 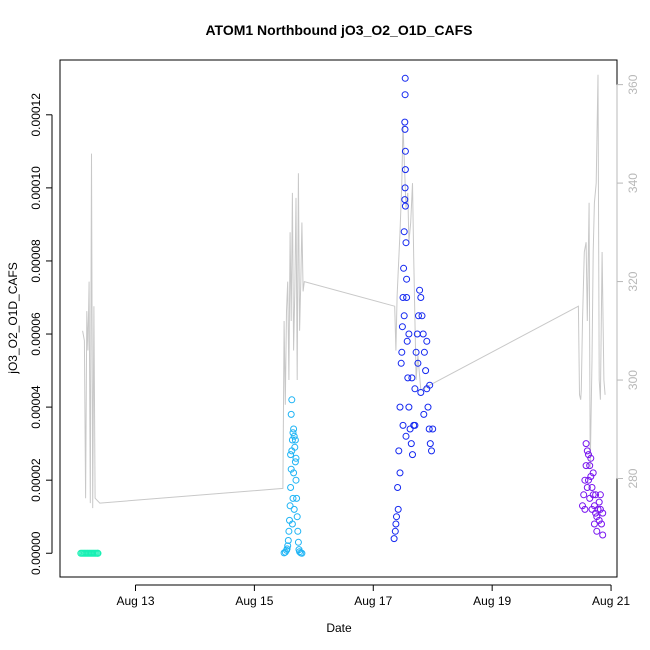 What do you see at coordinates (633, 183) in the screenshot?
I see `y2-tick-label: 340` at bounding box center [633, 183].